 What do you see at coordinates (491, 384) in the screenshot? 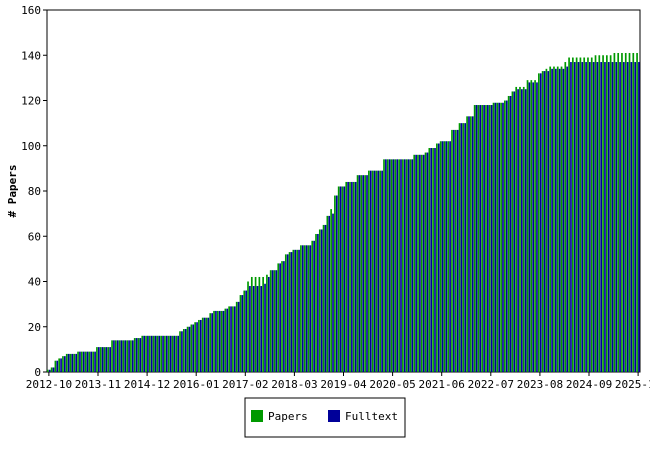
I see `x-tick-label: 2022-07` at bounding box center [491, 384].